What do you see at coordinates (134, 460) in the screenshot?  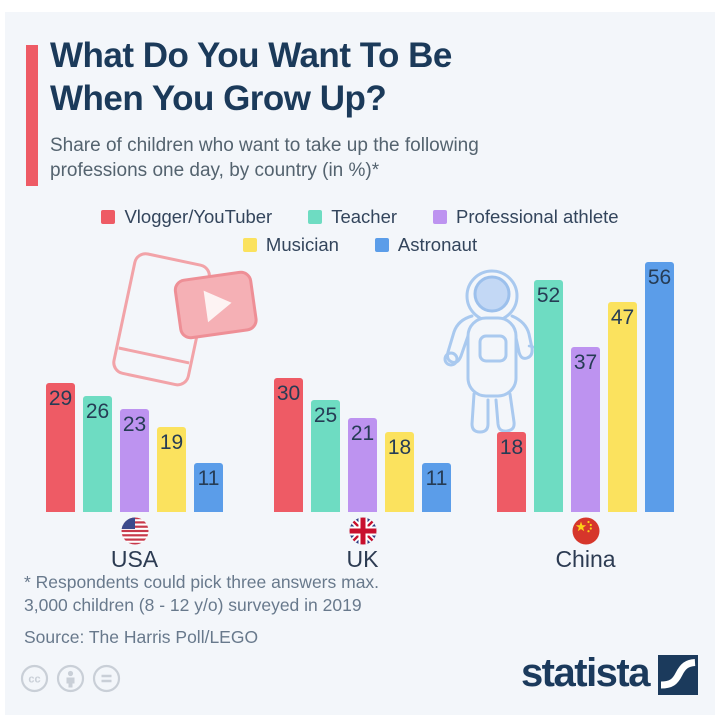 I see `bar-professional-athlete-usa: 23` at bounding box center [134, 460].